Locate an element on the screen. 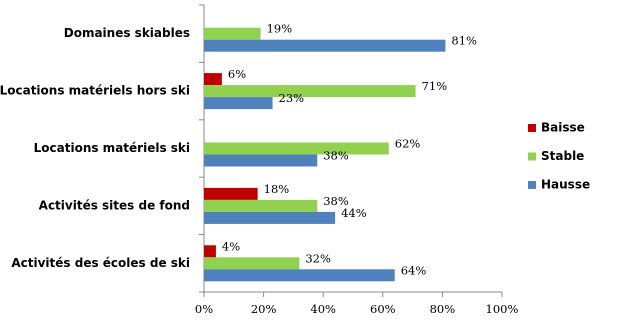  value-label: 18% is located at coordinates (277, 189).